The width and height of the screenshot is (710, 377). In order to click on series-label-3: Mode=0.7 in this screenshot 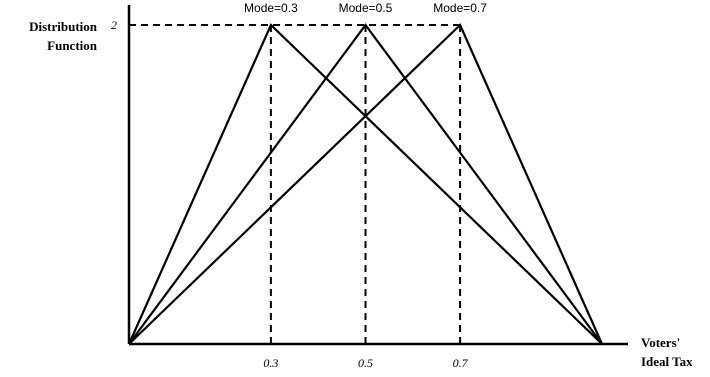, I will do `click(460, 8)`.